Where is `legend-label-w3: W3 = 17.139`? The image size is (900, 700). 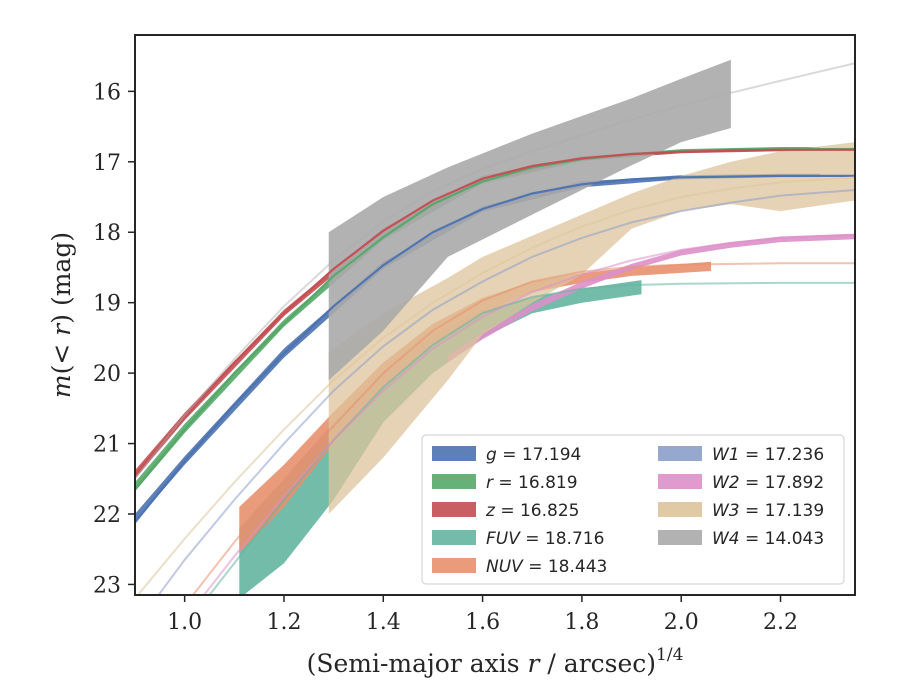
legend-label-w3: W3 = 17.139 is located at coordinates (768, 511).